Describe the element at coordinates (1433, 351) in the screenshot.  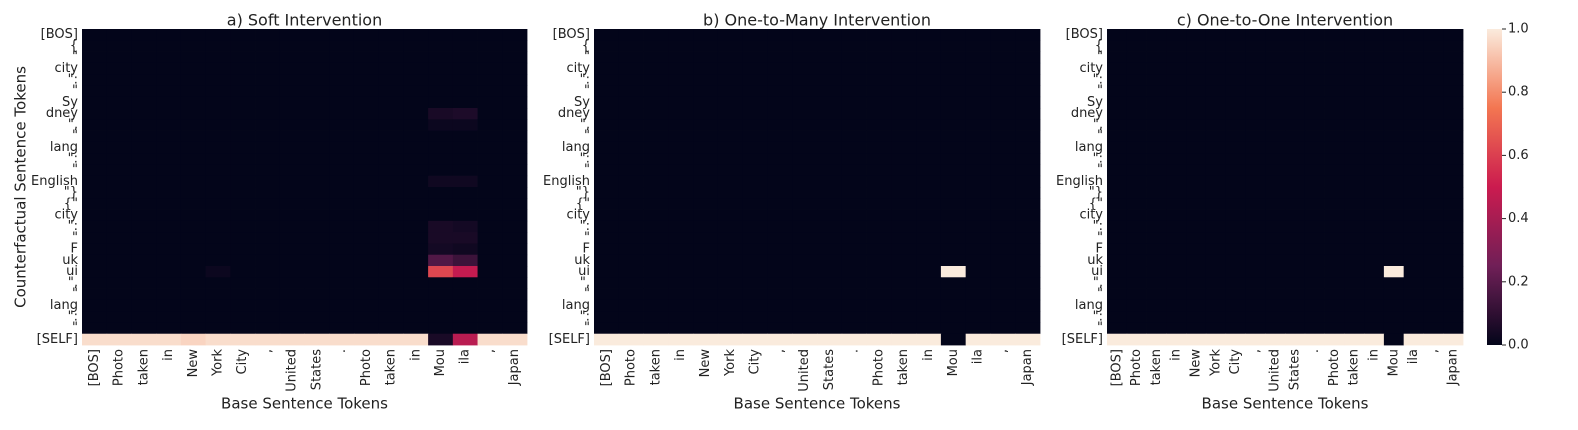
I see `x-tick-label: ,` at that location.